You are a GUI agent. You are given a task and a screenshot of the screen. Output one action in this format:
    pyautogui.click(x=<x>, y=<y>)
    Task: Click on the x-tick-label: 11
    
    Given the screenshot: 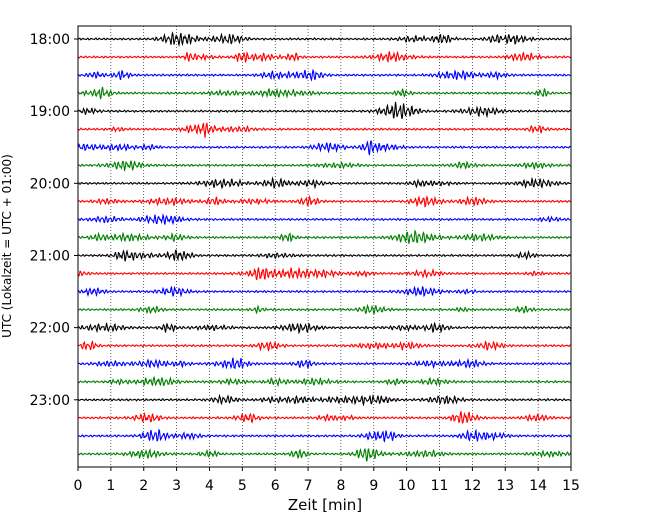 What is the action you would take?
    pyautogui.click(x=440, y=486)
    